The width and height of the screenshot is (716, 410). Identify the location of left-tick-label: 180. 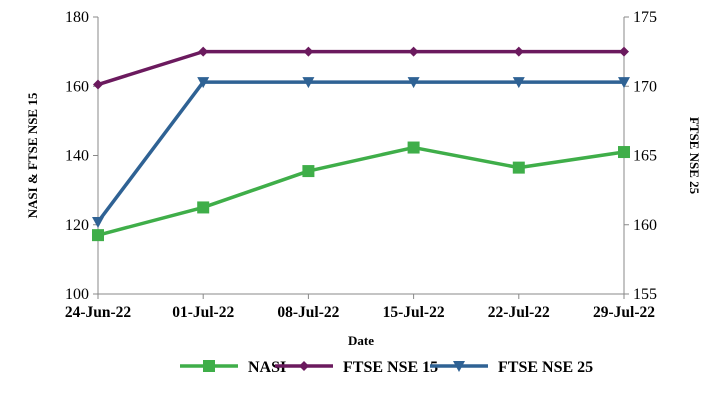
(77, 17).